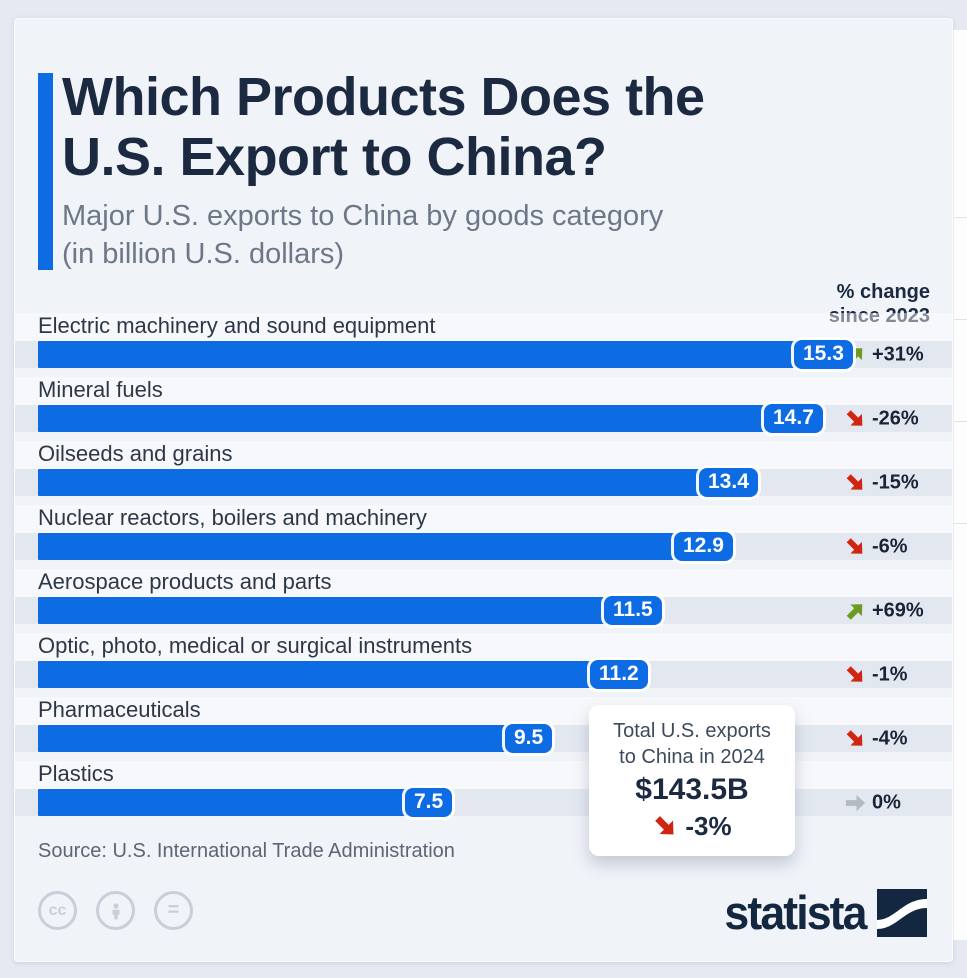  I want to click on category-label: Electric machinery and sound equipment, so click(483, 327).